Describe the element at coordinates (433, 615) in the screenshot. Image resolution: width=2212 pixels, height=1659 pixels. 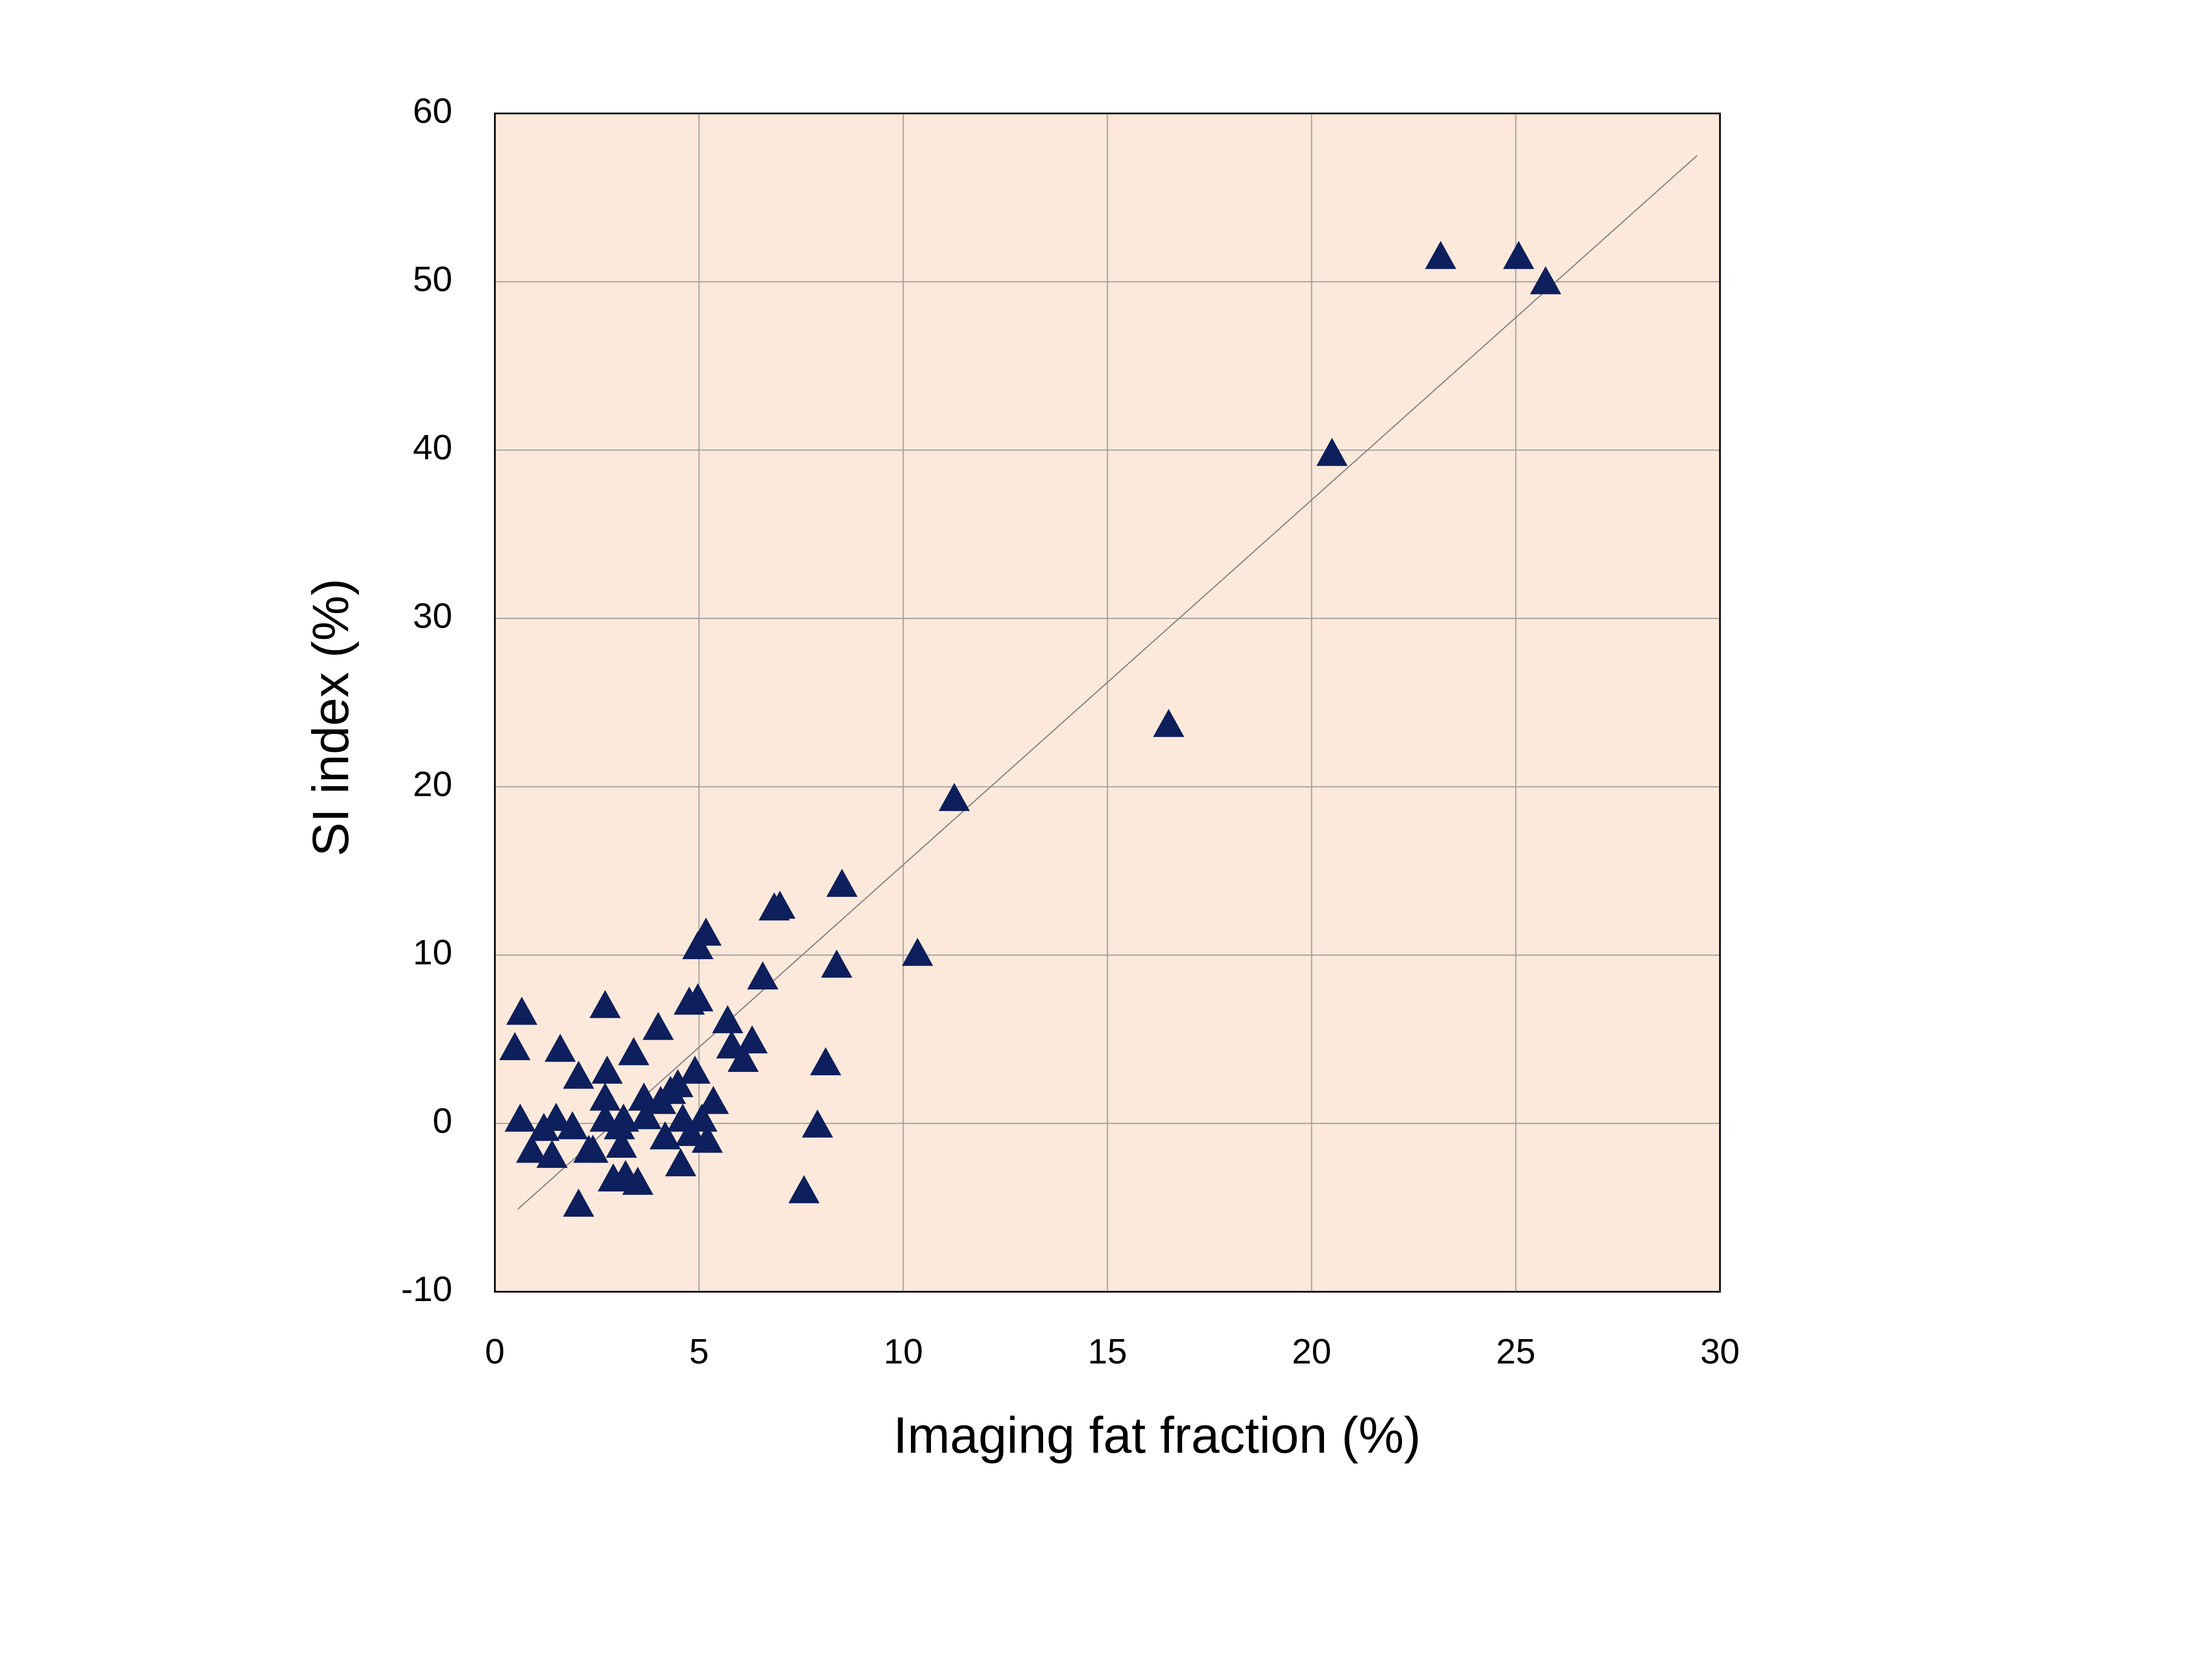
I see `y-tick-label: 30` at that location.